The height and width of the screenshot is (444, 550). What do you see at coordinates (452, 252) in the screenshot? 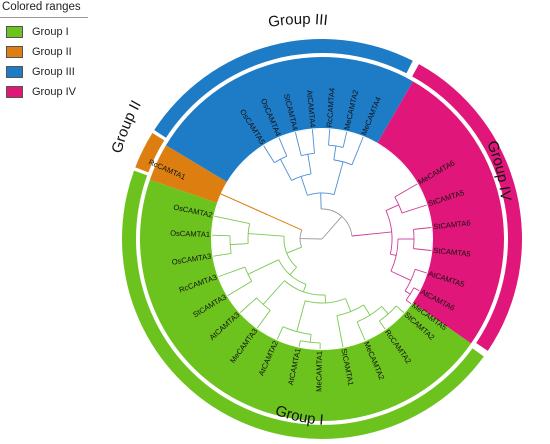
I see `leaf-label: StCAMTA5` at bounding box center [452, 252].